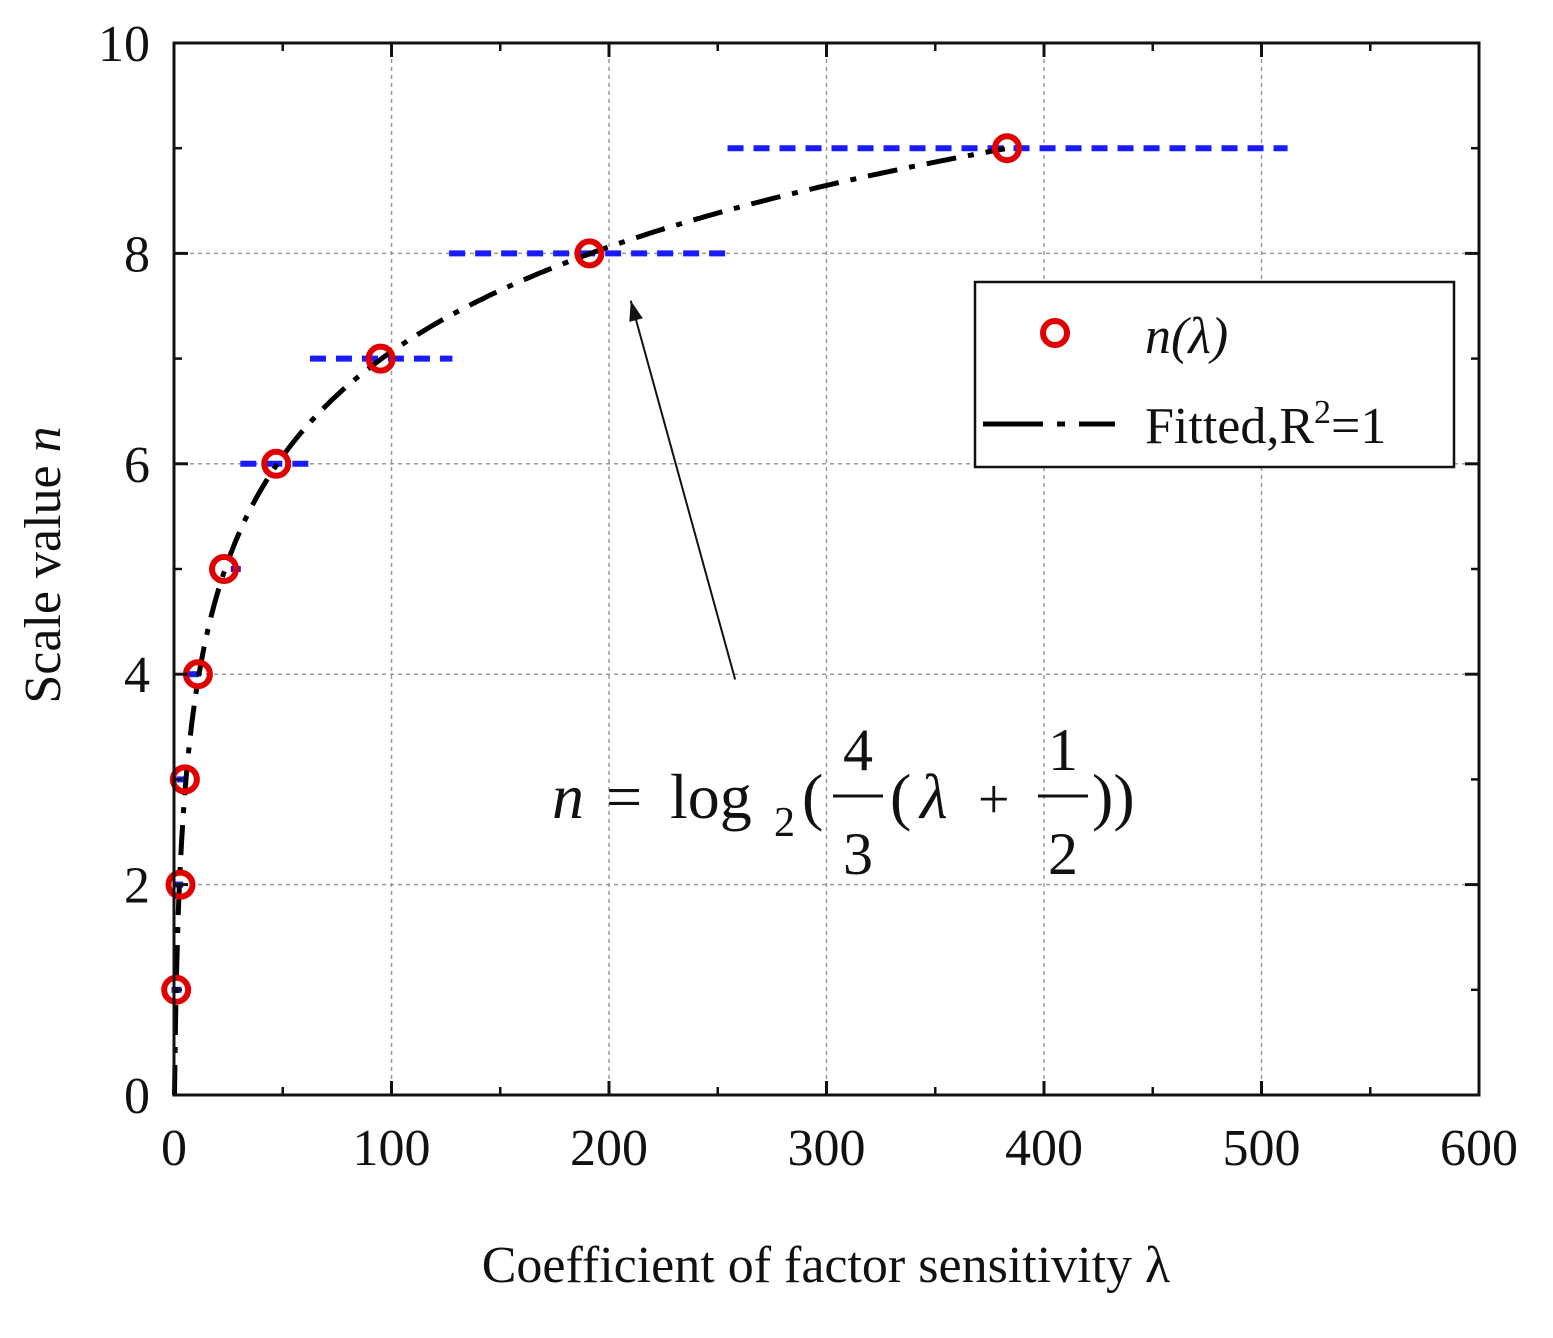 The height and width of the screenshot is (1338, 1553). I want to click on x-tick-label: 100, so click(392, 1148).